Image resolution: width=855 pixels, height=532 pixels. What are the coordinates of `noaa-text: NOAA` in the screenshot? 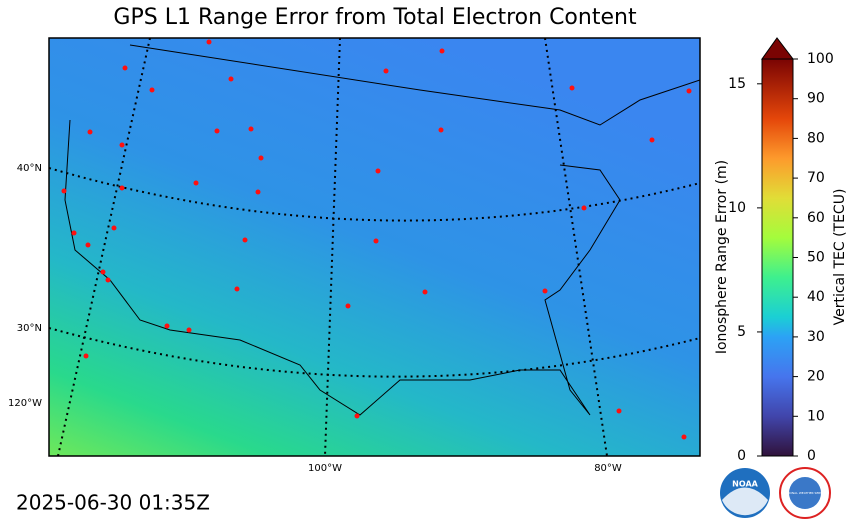 It's located at (745, 484).